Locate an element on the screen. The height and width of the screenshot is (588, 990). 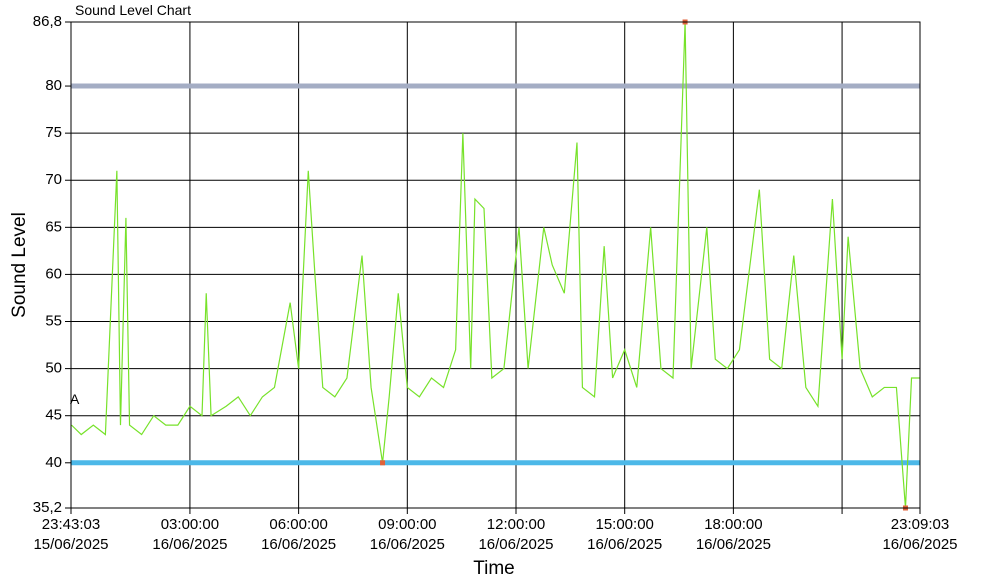
x-tick-label: 18:00:00 is located at coordinates (733, 524).